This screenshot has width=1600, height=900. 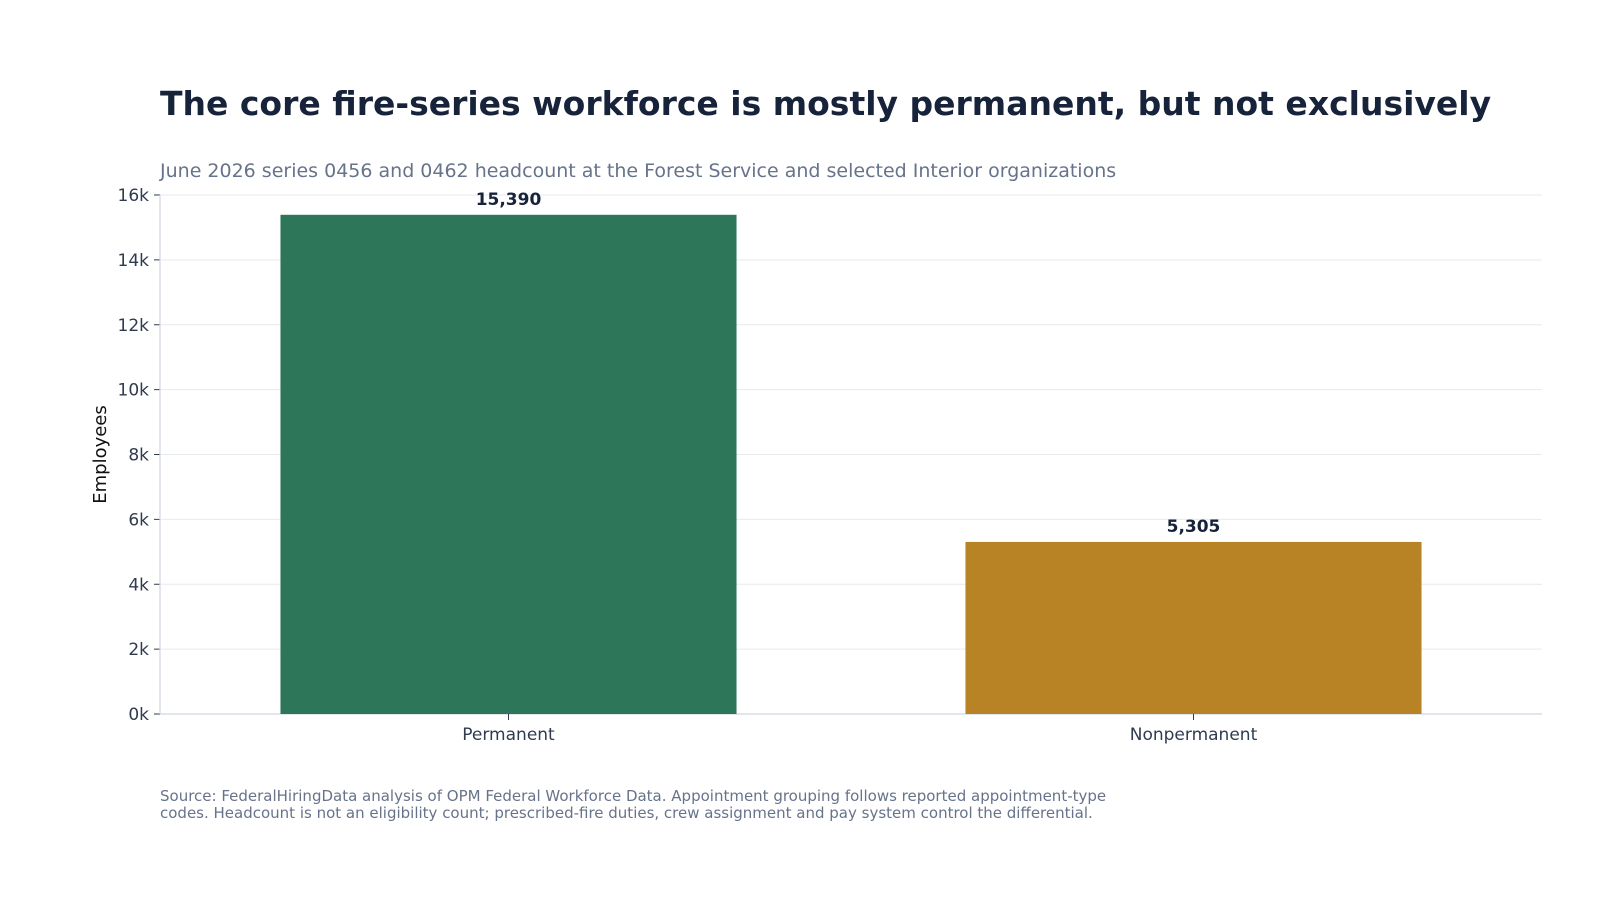 I want to click on x-tick-label: Permanent, so click(x=508, y=735).